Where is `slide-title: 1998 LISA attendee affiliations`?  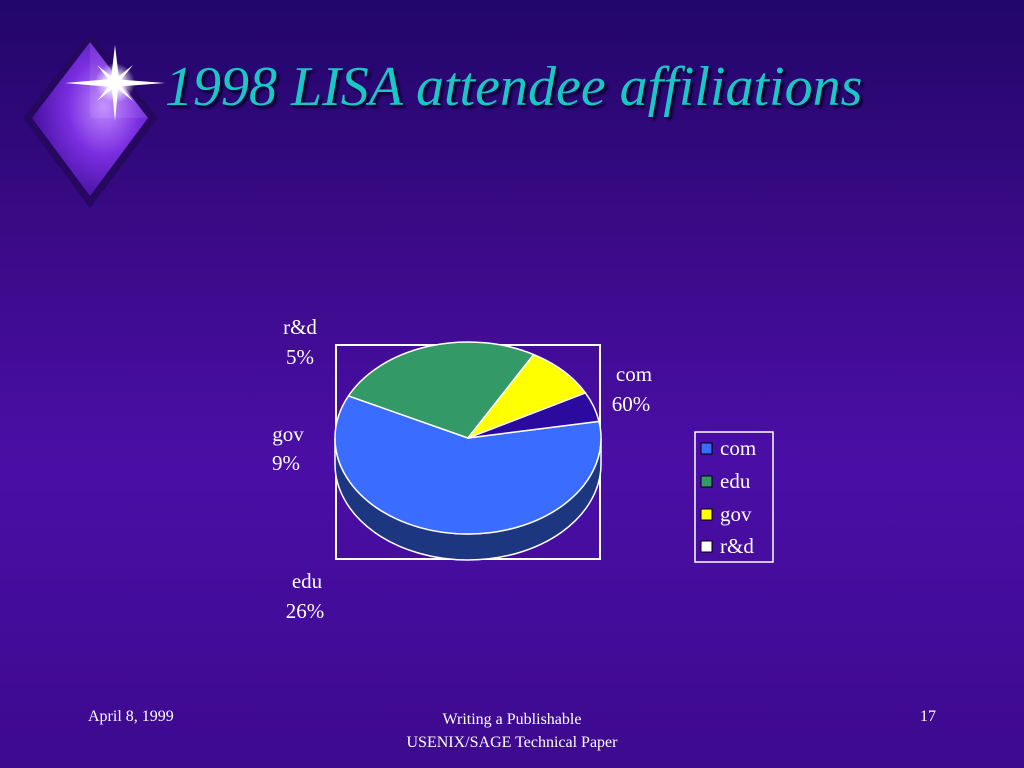
slide-title: 1998 LISA attendee affiliations is located at coordinates (514, 87).